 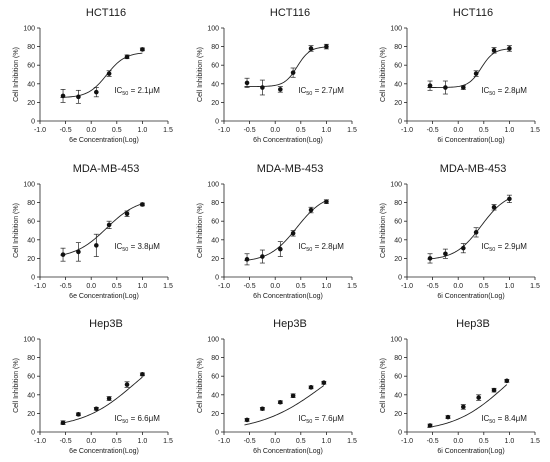 What do you see at coordinates (148, 90) in the screenshot?
I see `ic50-value: 2.1μM` at bounding box center [148, 90].